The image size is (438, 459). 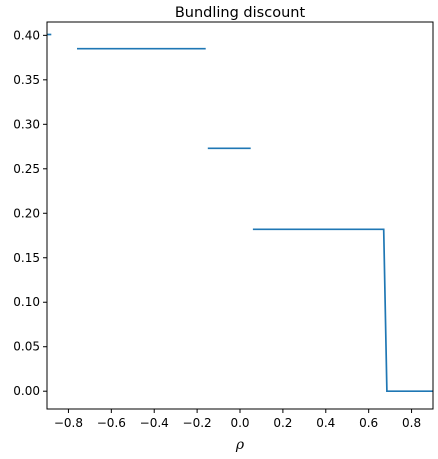 I want to click on x-tick-label: 0.0, so click(x=239, y=423).